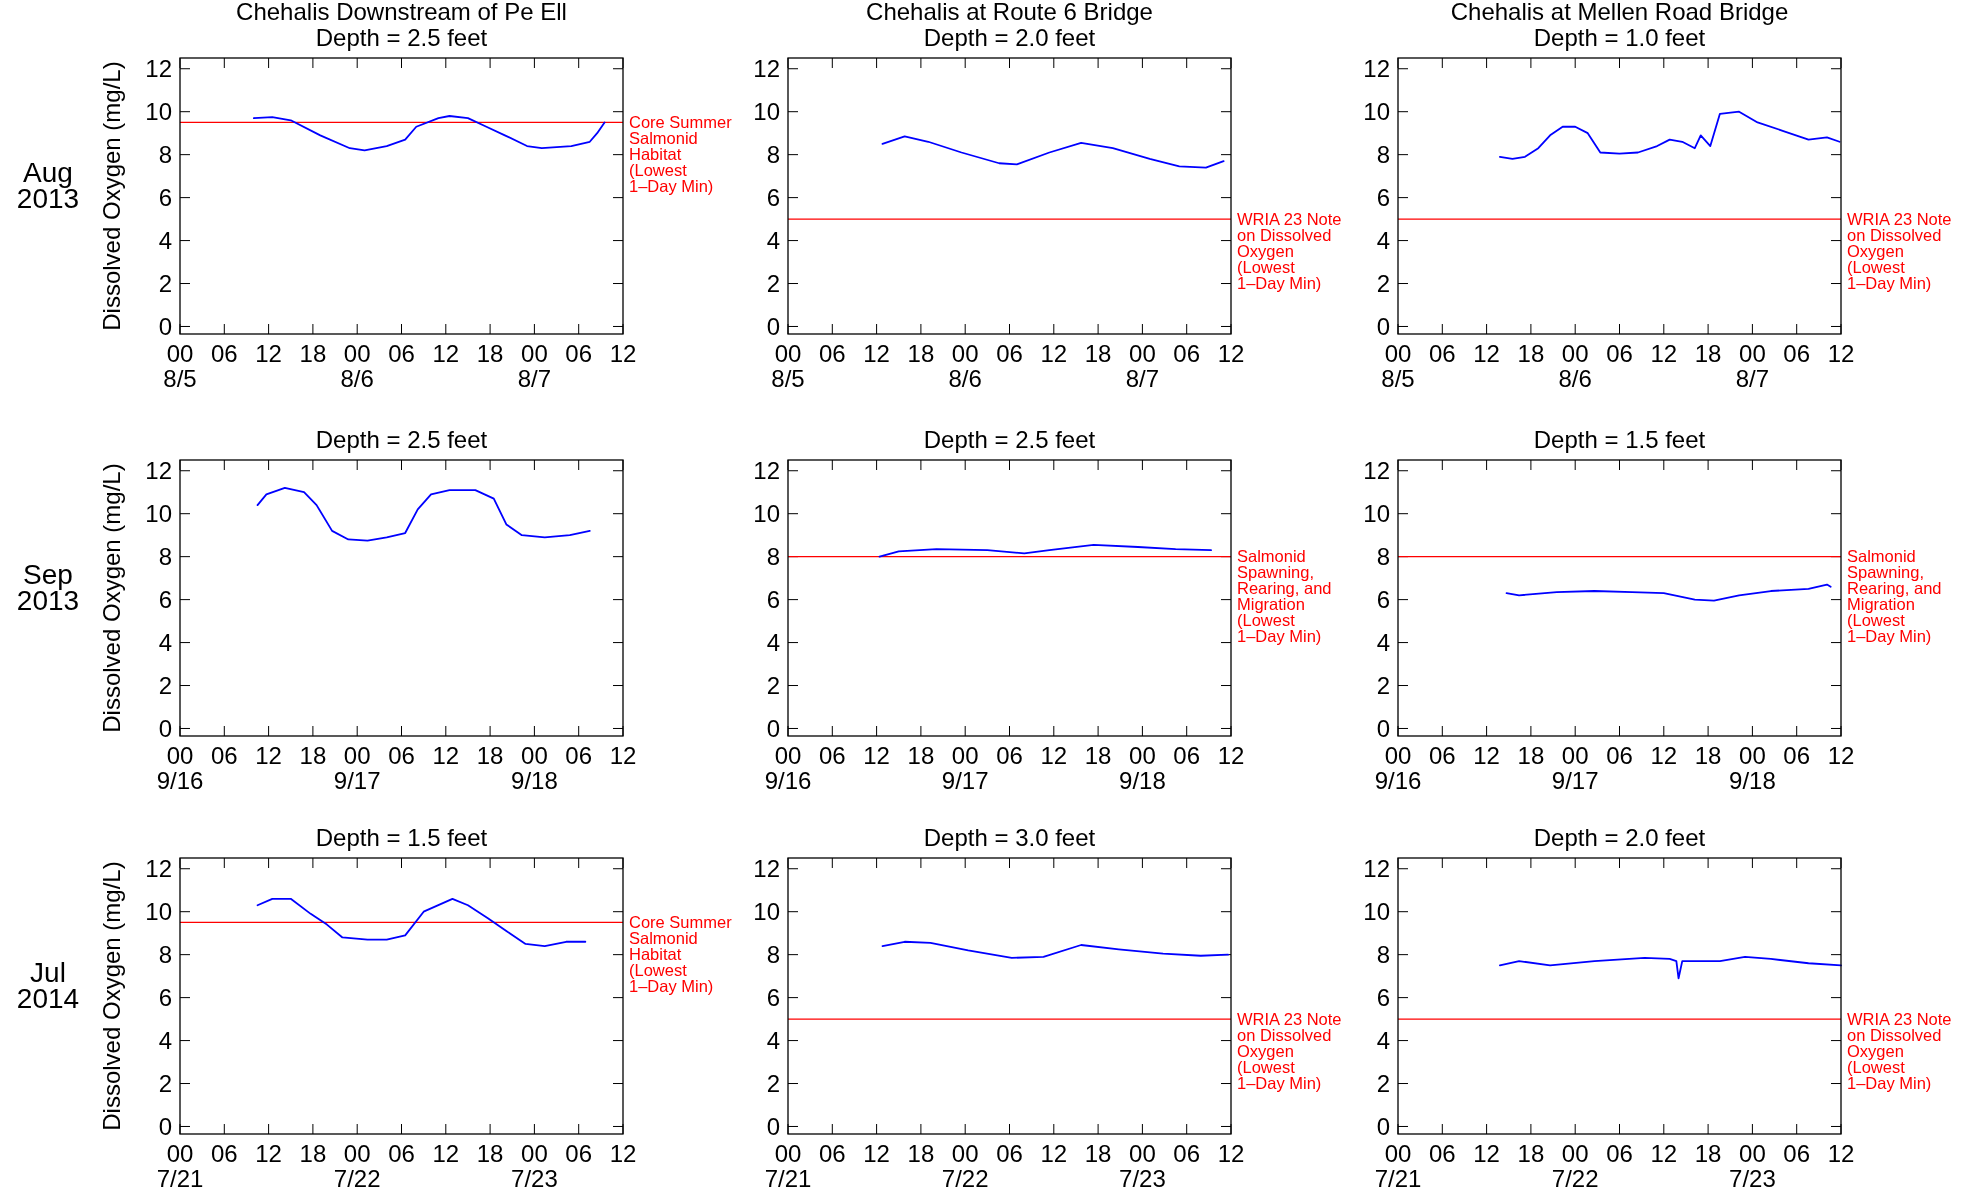 This screenshot has width=1986, height=1204. What do you see at coordinates (1752, 366) in the screenshot?
I see `x-tick-label: 00 8/7` at bounding box center [1752, 366].